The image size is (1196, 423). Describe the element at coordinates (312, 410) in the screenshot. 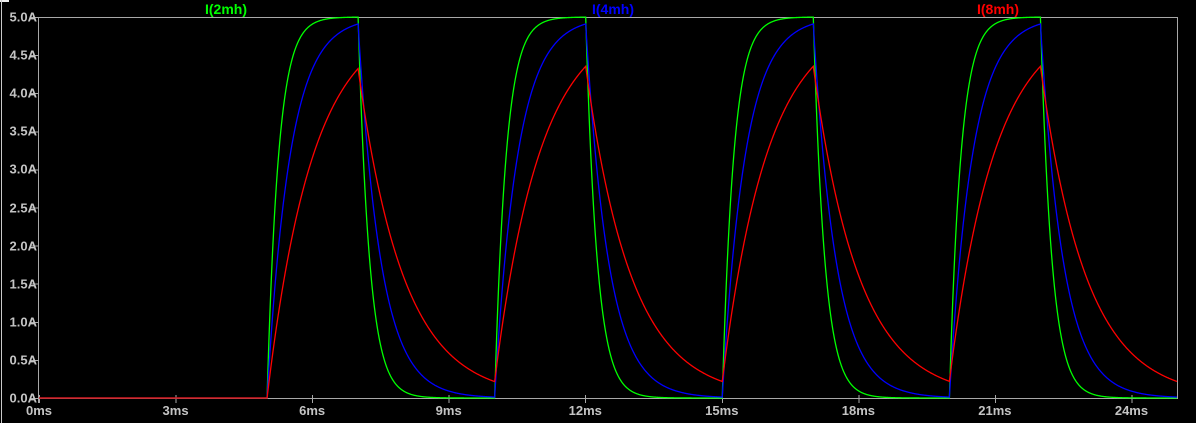

I see `x-tick-label: 6ms` at that location.